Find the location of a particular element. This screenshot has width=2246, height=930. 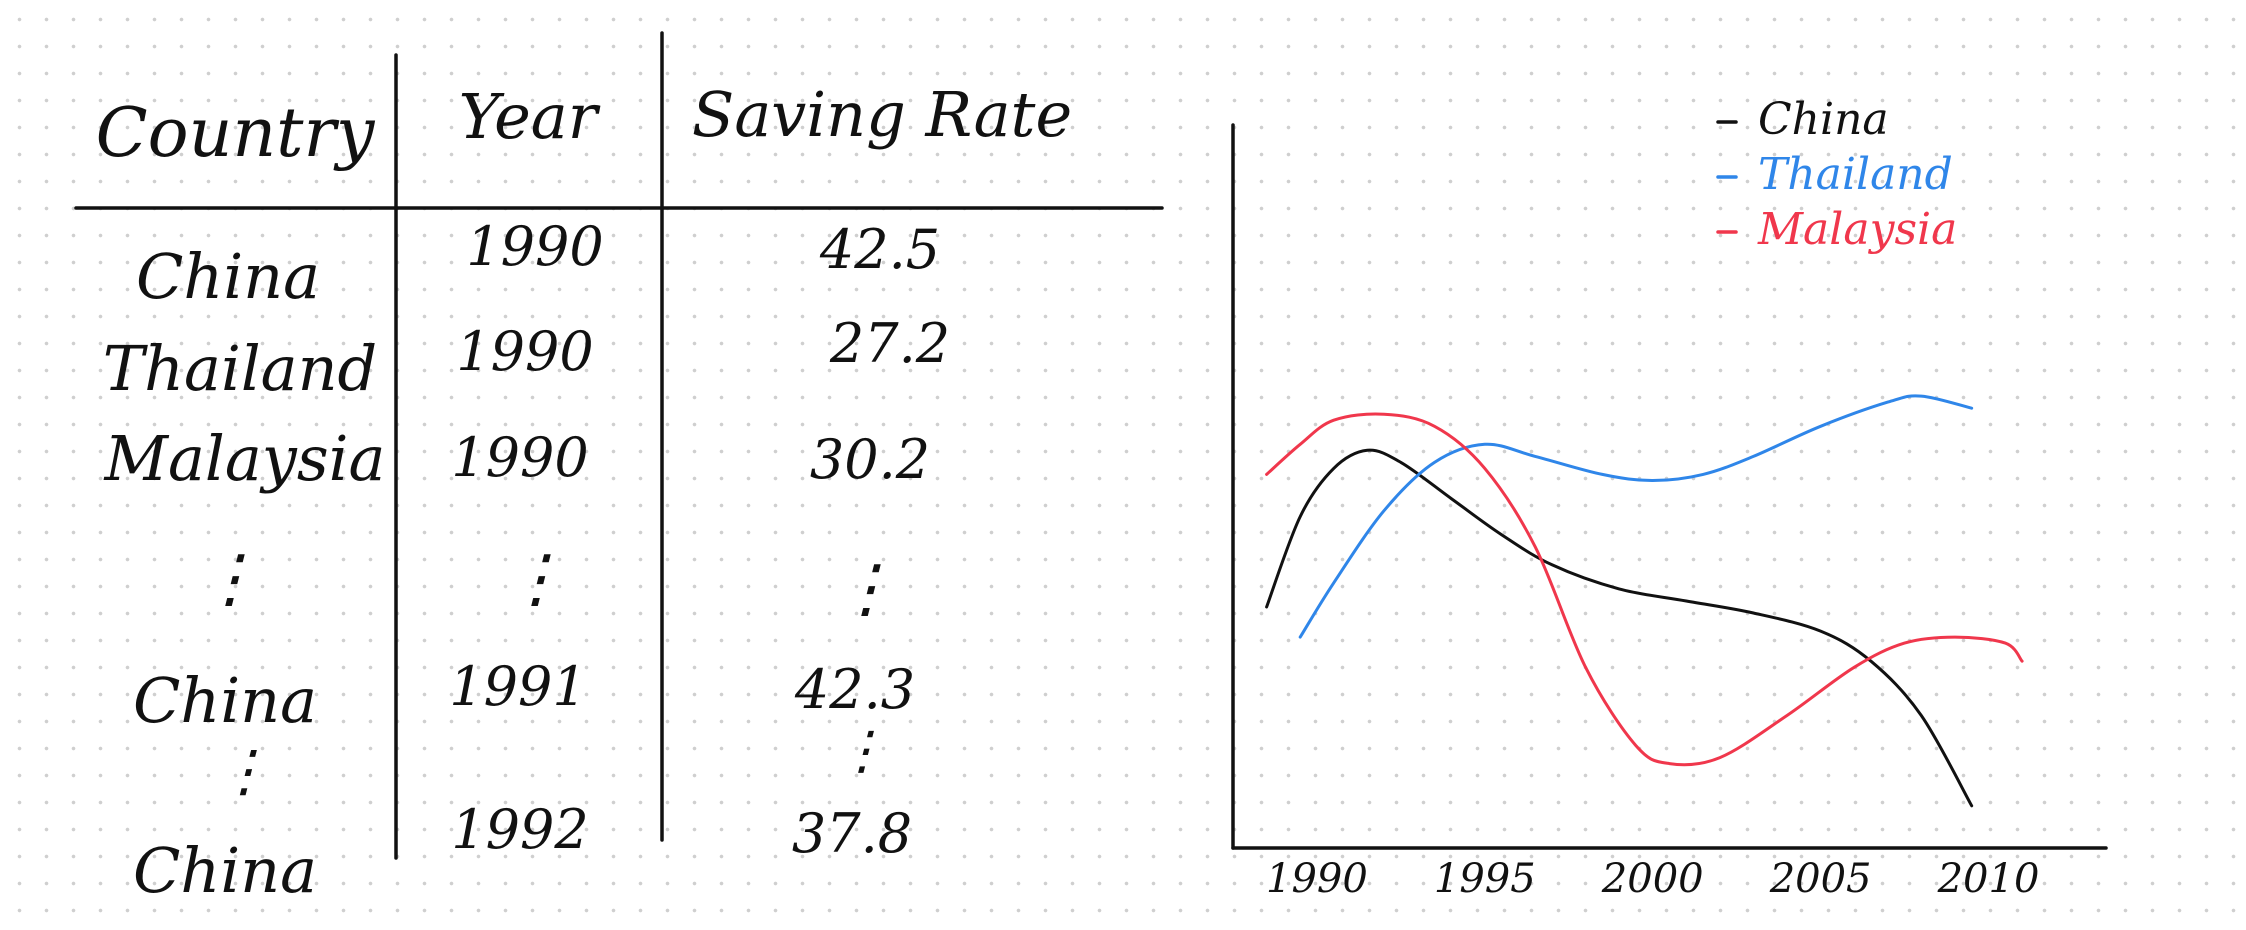

legend-item-thailand: Thailand is located at coordinates (1834, 174).